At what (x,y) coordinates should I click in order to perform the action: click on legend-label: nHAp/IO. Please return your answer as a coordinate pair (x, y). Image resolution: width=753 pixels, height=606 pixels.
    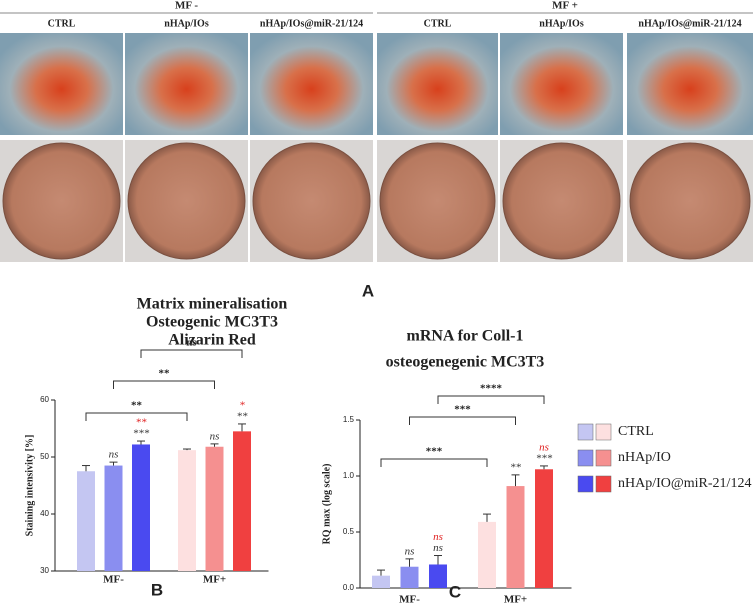
    Looking at the image, I should click on (644, 457).